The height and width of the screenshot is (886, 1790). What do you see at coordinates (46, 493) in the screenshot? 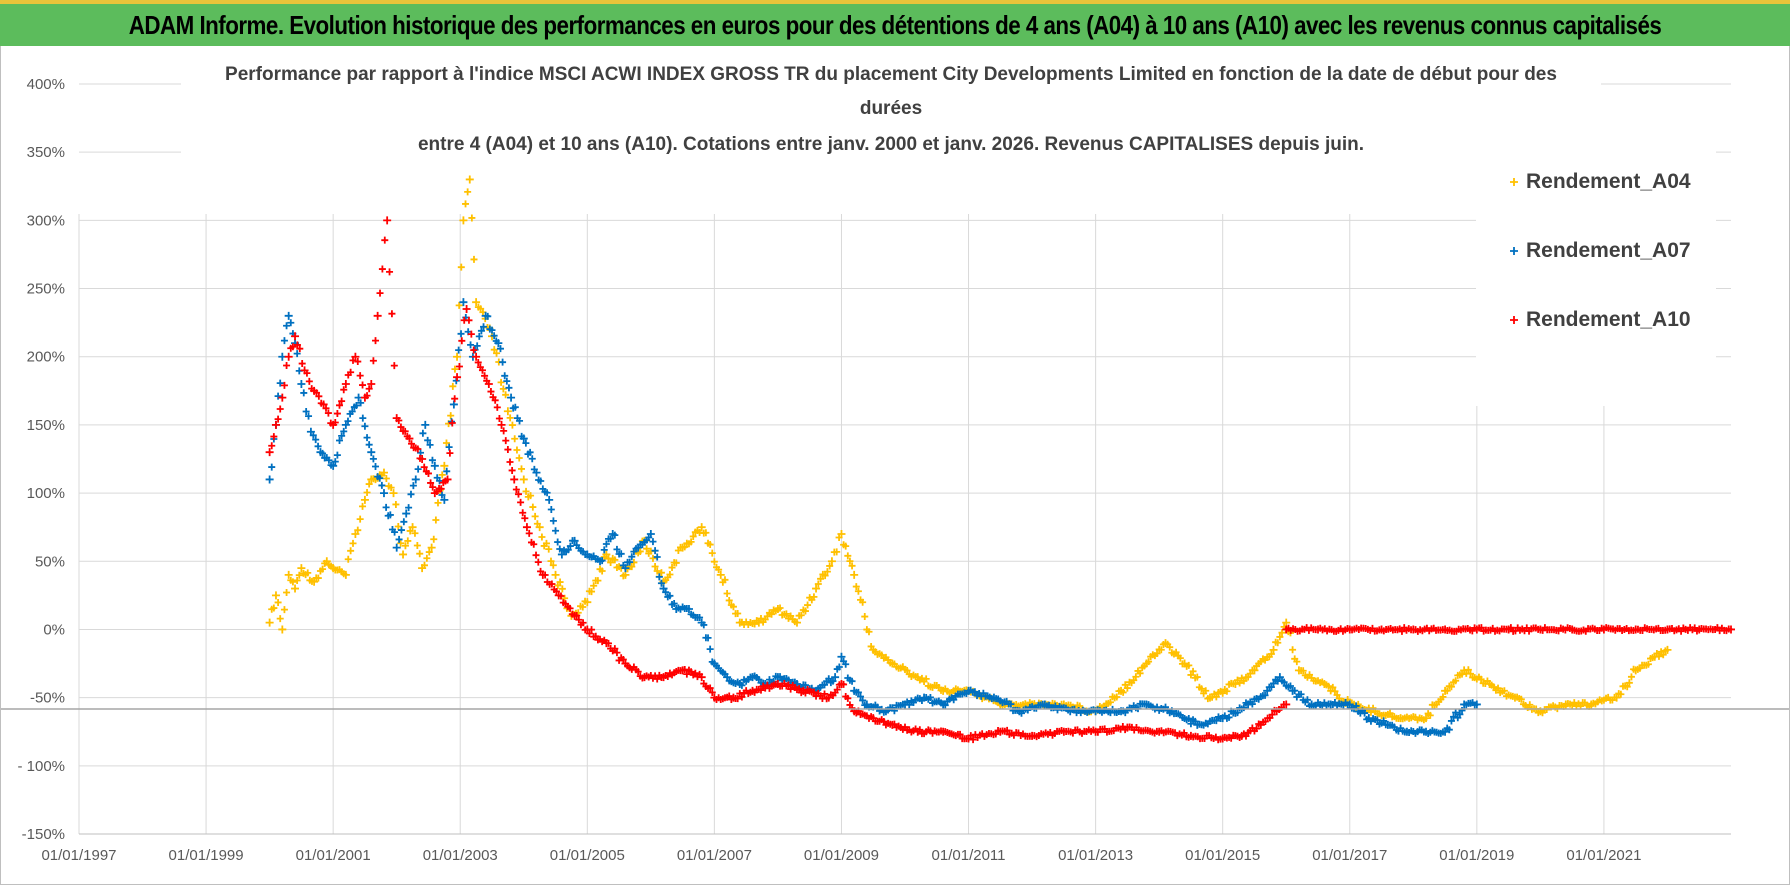
I see `y-tick-label: 100%` at bounding box center [46, 493].